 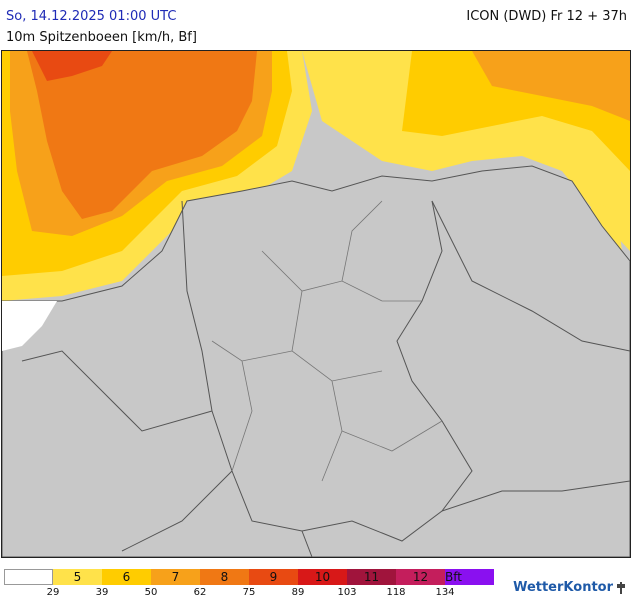 What do you see at coordinates (91, 16) in the screenshot?
I see `forecast-datetime: So, 14.12.2025 01:00 UTC` at bounding box center [91, 16].